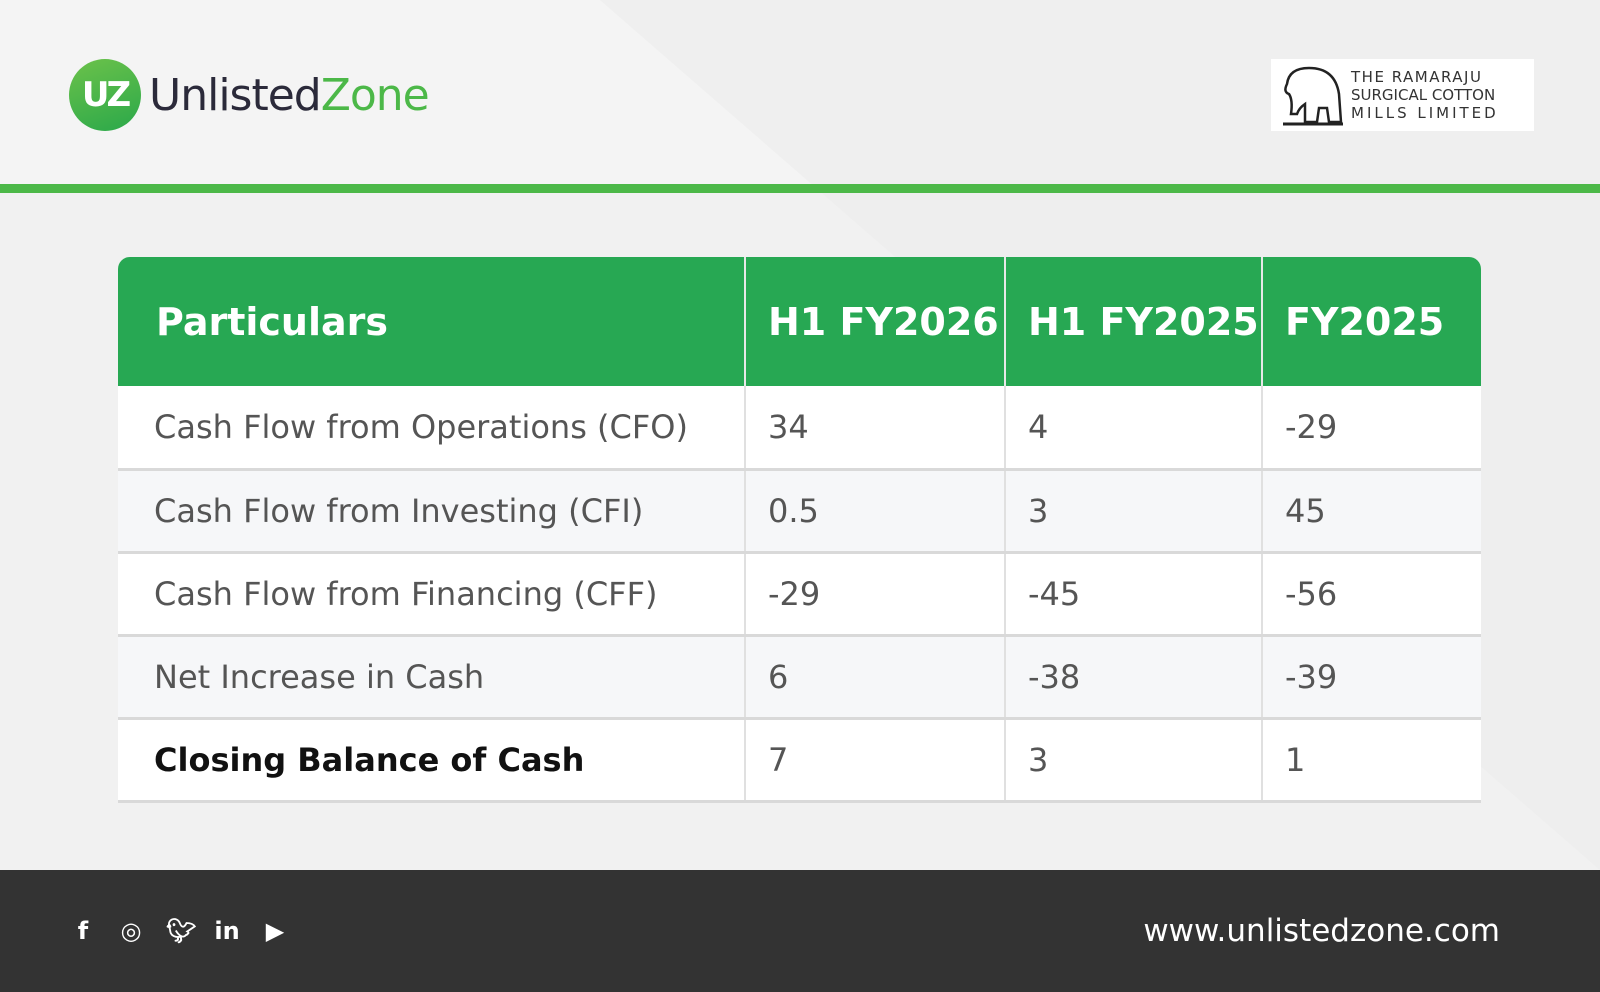 The width and height of the screenshot is (1600, 992). Describe the element at coordinates (875, 511) in the screenshot. I see `cell-value: 0.5` at that location.